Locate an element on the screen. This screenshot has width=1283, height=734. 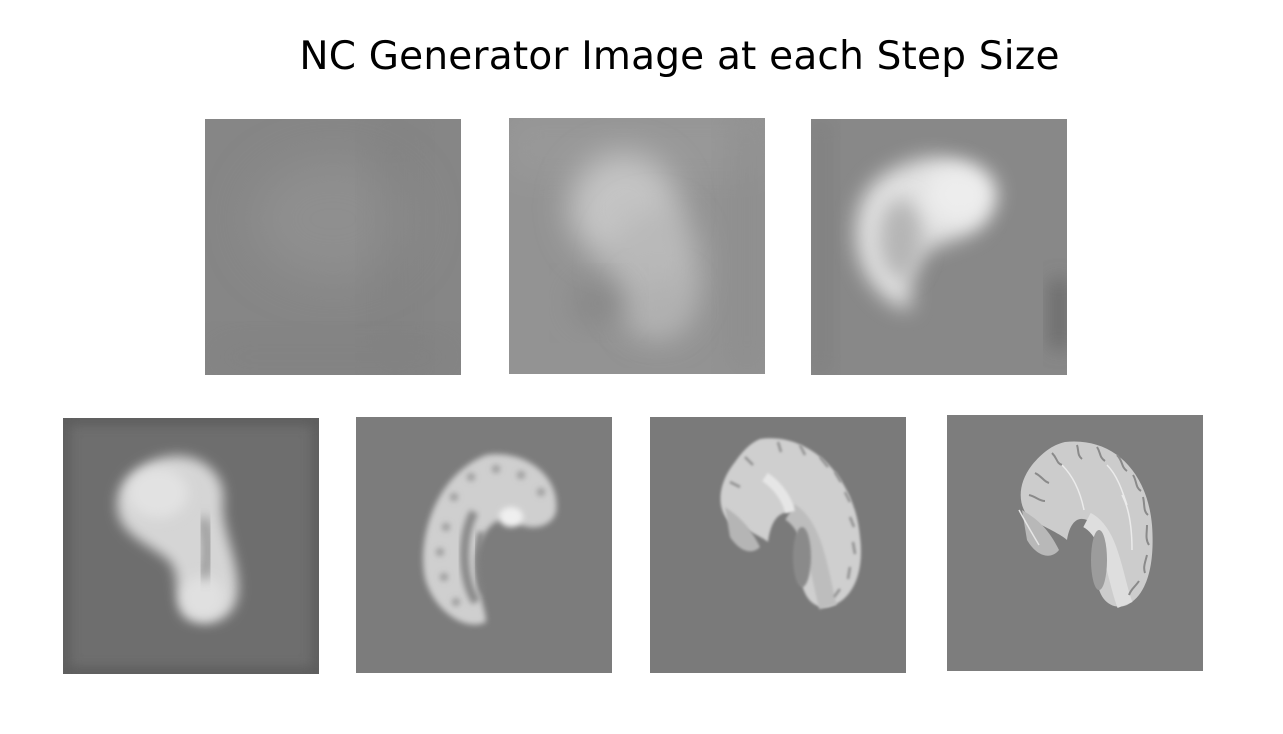
generator-image-step-6-graphic is located at coordinates (778, 545).